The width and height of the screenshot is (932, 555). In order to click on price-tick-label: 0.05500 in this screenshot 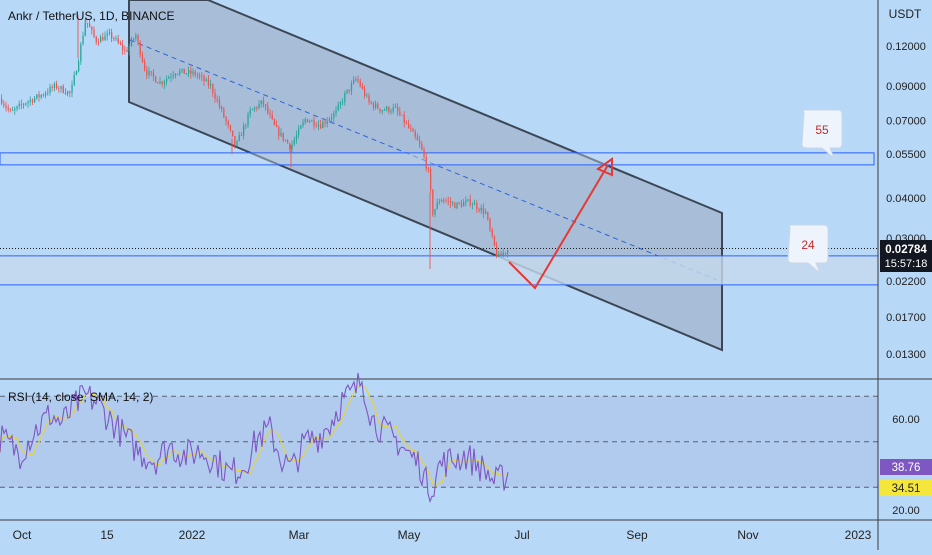, I will do `click(906, 155)`.